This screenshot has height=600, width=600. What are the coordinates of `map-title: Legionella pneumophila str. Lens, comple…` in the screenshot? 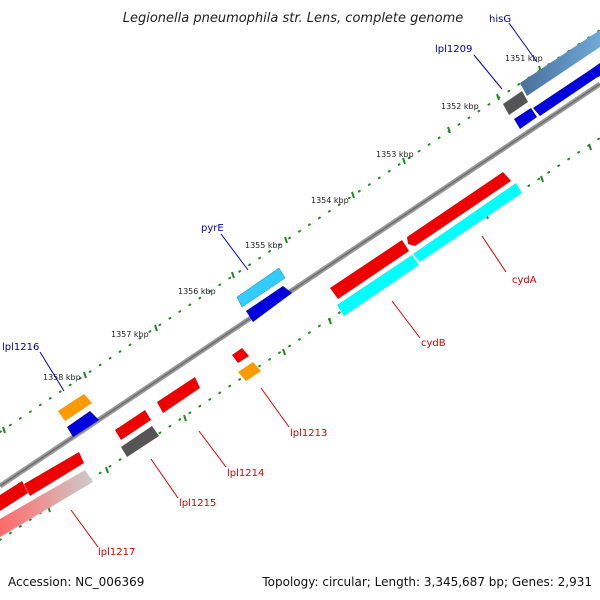 It's located at (293, 18).